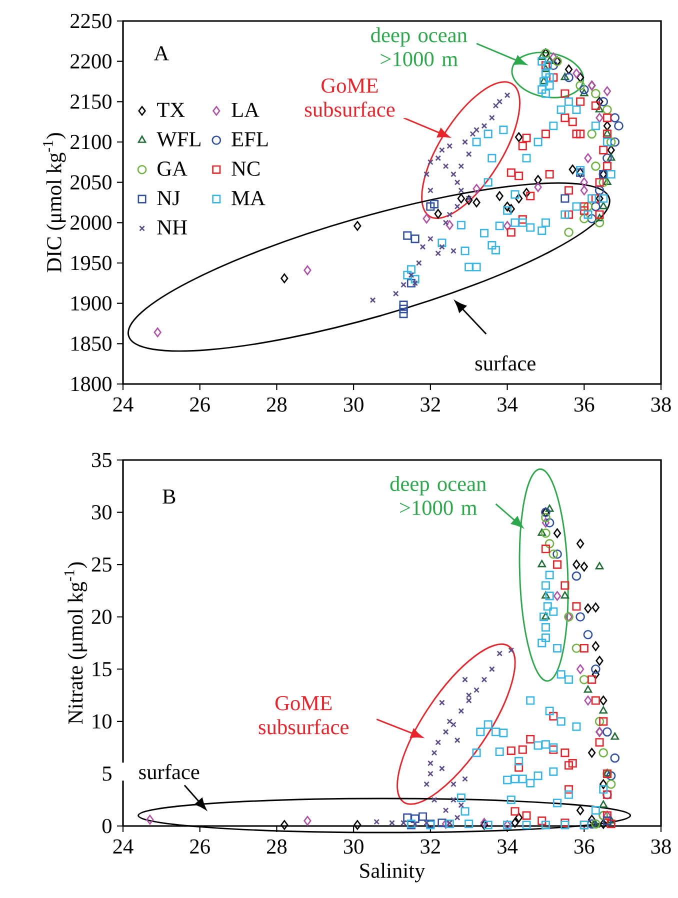 The image size is (678, 898). What do you see at coordinates (107, 826) in the screenshot?
I see `y-tick-label: 0` at bounding box center [107, 826].